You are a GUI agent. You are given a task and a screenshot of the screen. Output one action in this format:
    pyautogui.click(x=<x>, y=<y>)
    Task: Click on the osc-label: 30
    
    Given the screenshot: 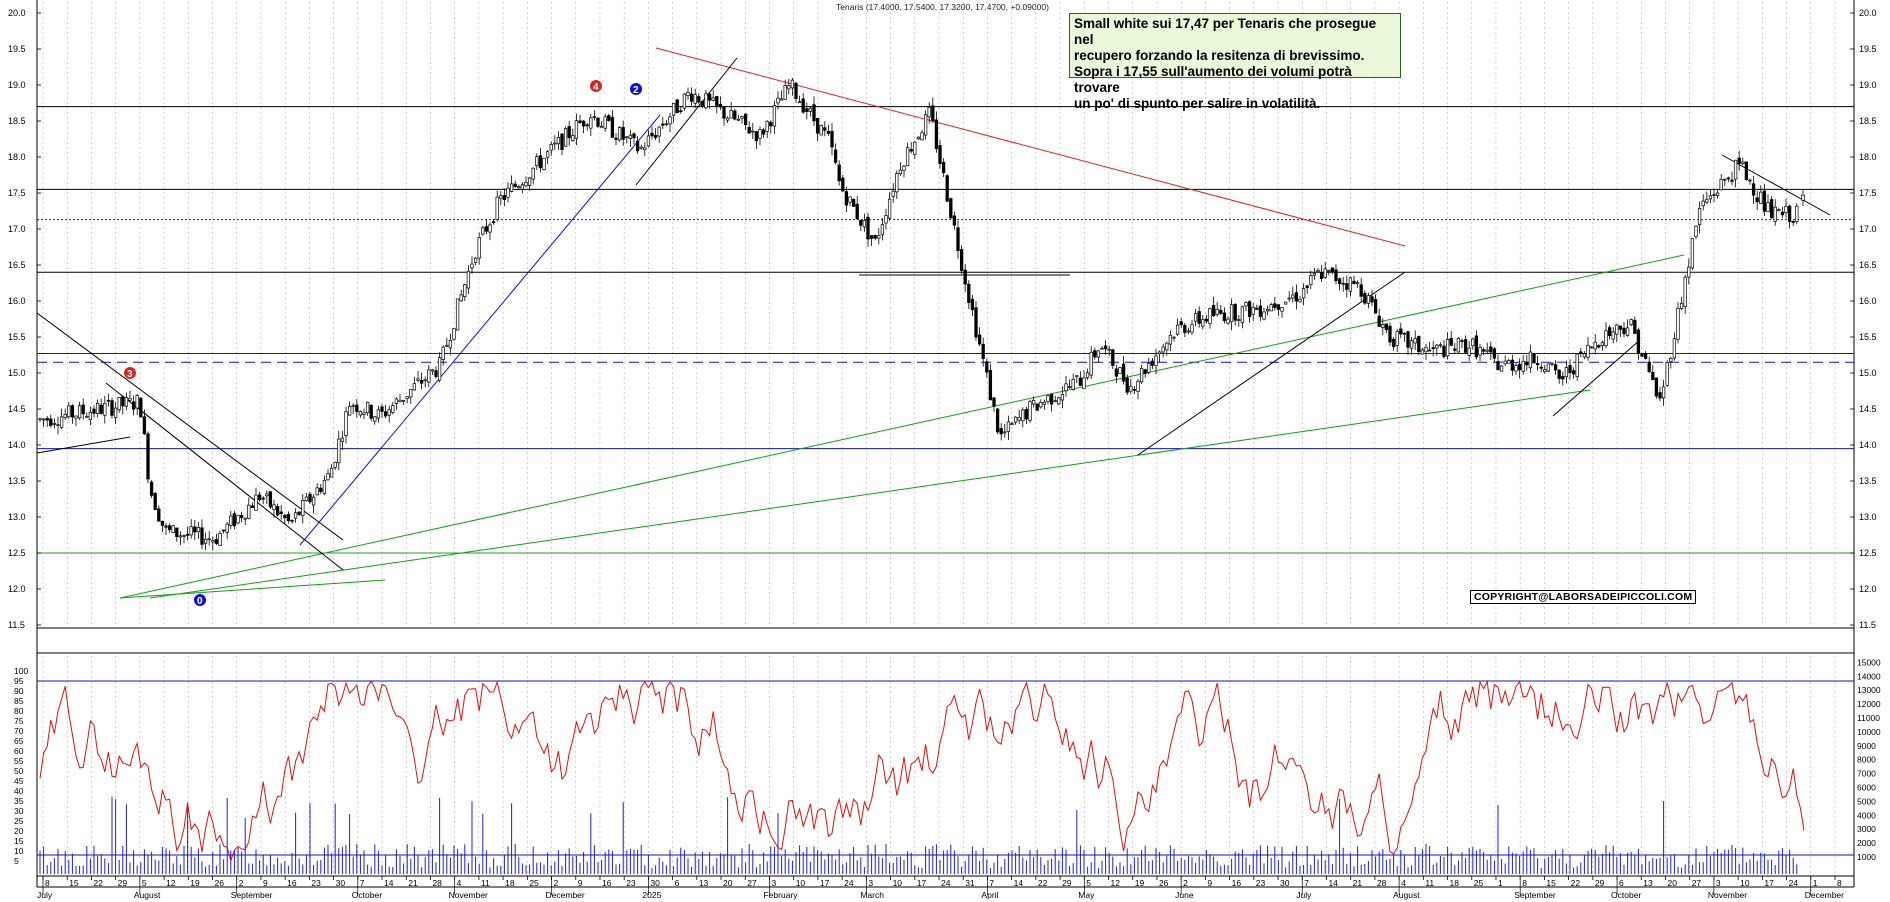 What is the action you would take?
    pyautogui.click(x=19, y=811)
    